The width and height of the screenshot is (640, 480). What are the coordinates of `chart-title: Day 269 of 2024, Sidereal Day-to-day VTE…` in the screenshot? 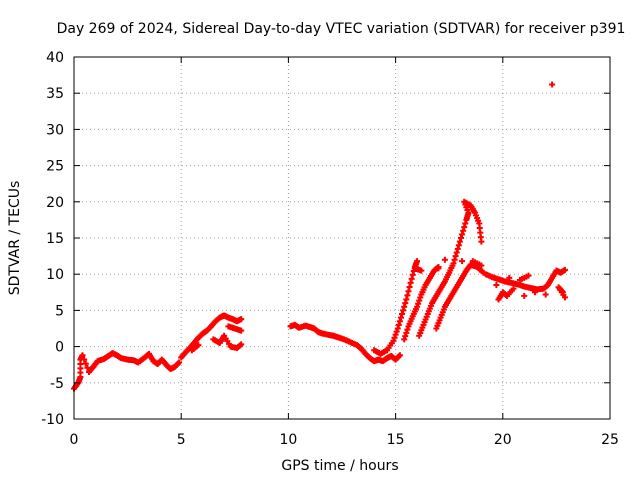 It's located at (341, 29).